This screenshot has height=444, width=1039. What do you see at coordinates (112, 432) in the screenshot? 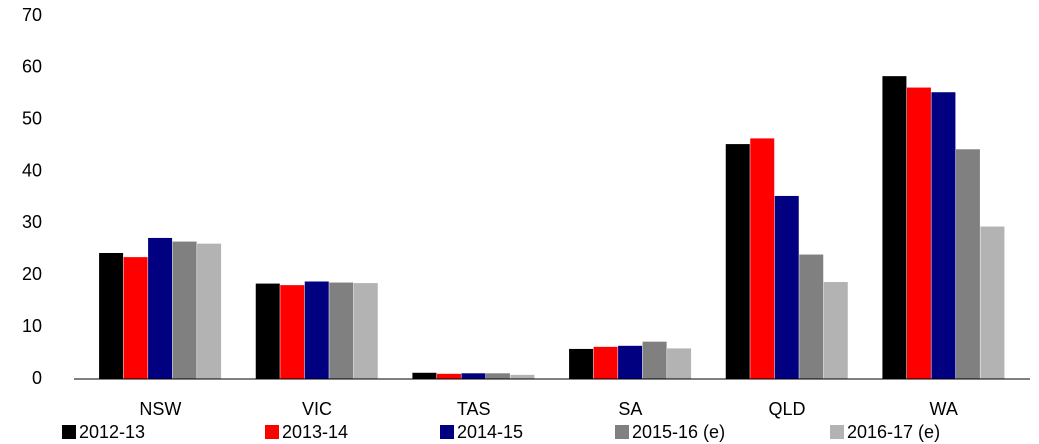
I see `legend-label: 2012-13` at bounding box center [112, 432].